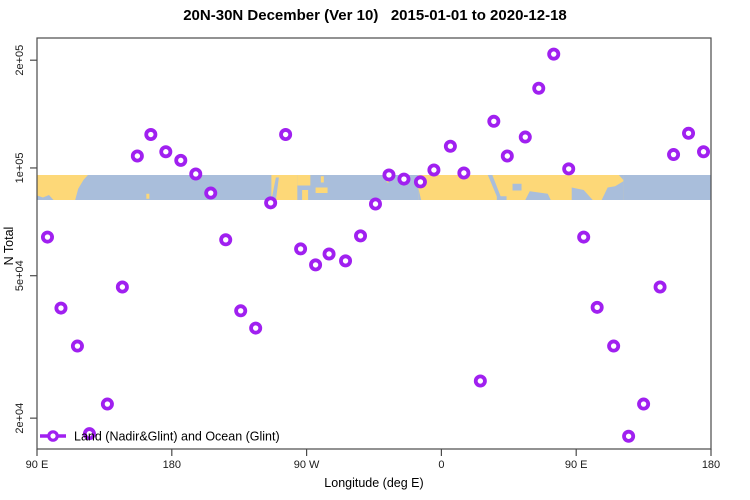 The image size is (750, 500). Describe the element at coordinates (20, 418) in the screenshot. I see `y-tick-label: 2e+04` at that location.